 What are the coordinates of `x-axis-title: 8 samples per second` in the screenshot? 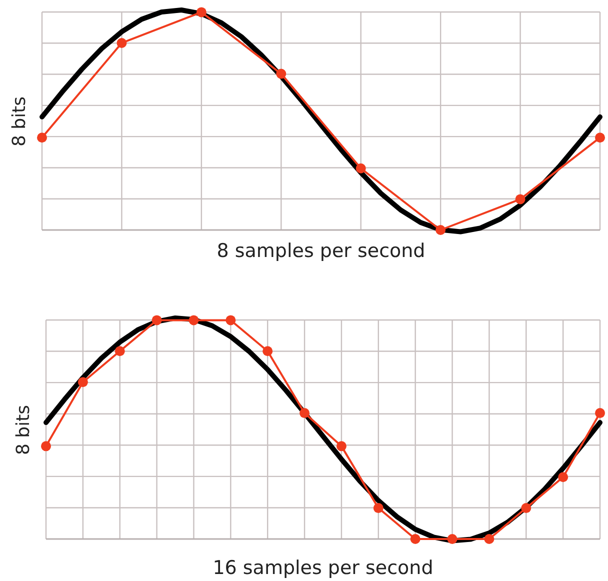 It's located at (321, 251).